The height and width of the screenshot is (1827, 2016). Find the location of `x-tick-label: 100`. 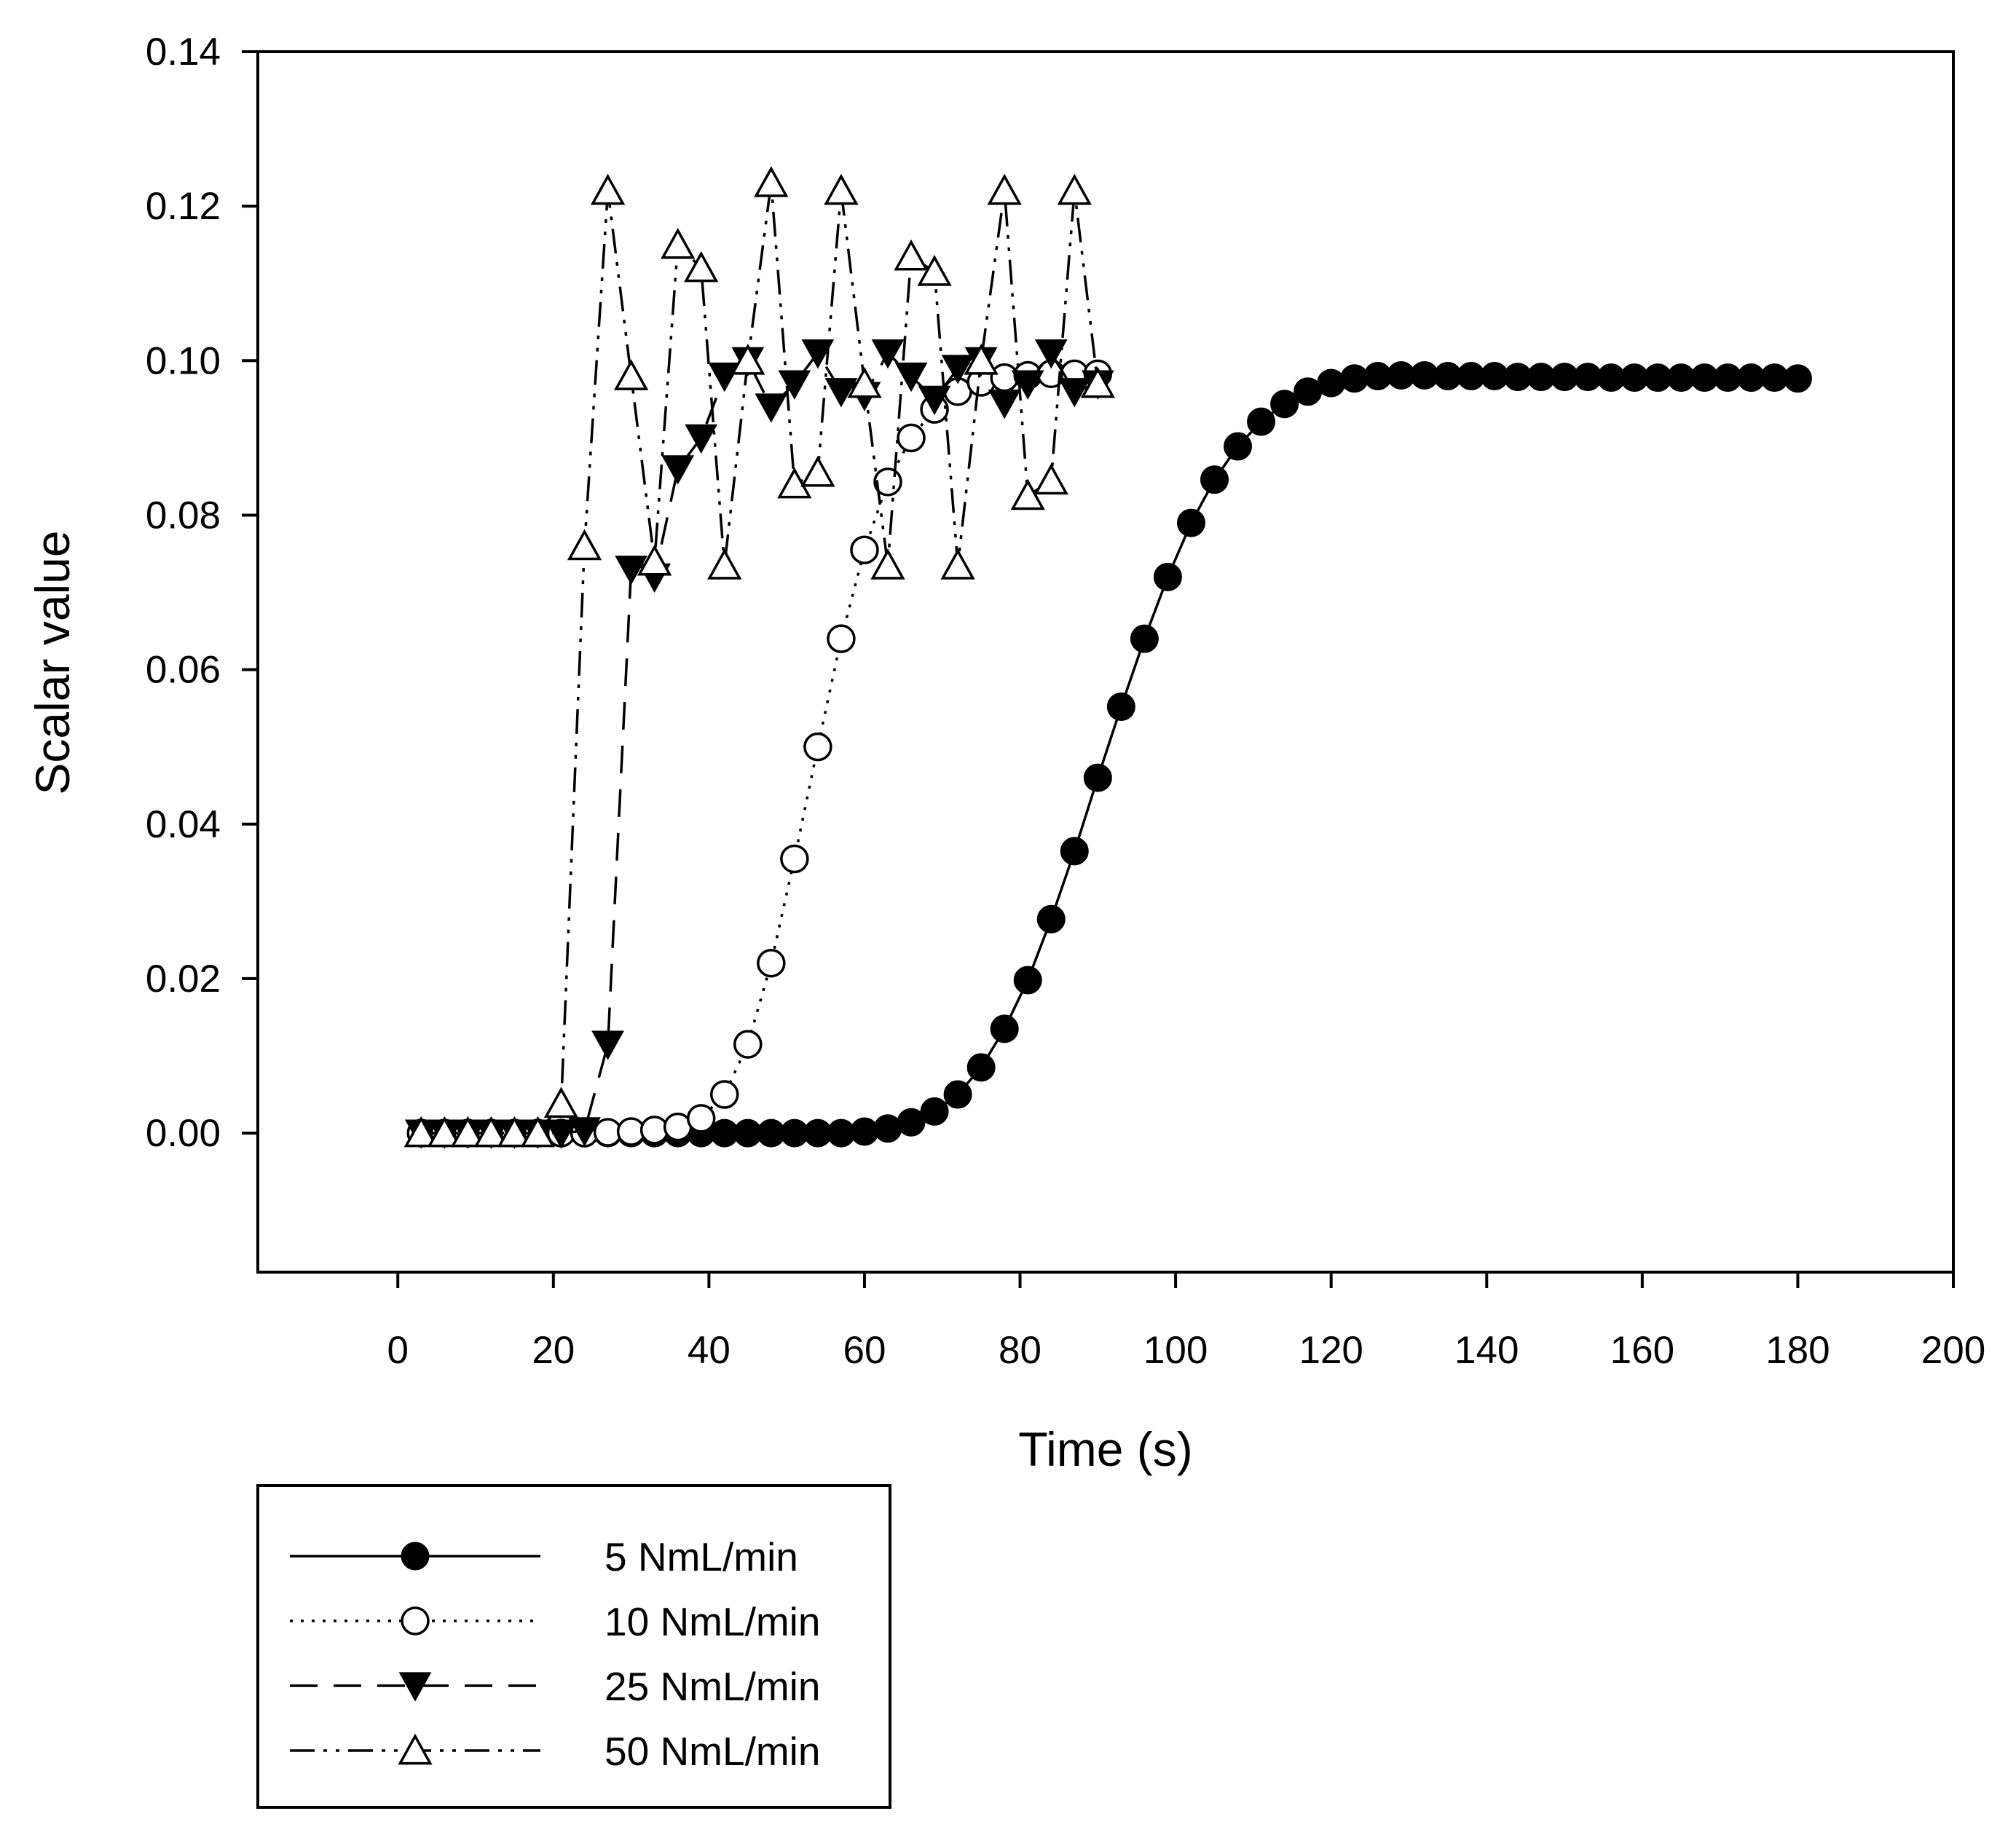

x-tick-label: 100 is located at coordinates (1175, 1350).